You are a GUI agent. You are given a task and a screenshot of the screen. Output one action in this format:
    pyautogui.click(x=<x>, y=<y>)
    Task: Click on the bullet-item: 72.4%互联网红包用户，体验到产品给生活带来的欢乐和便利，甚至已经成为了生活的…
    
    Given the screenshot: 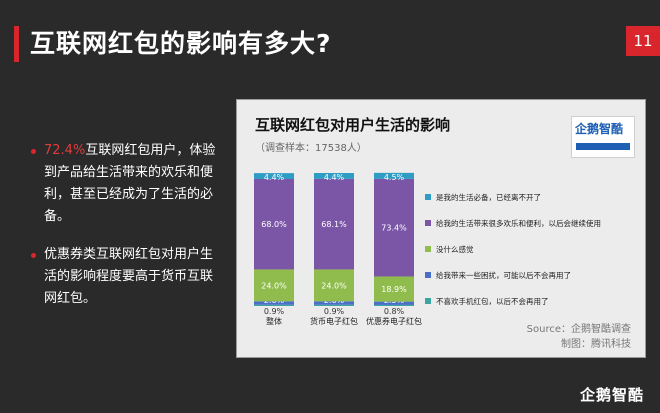 What is the action you would take?
    pyautogui.click(x=125, y=184)
    